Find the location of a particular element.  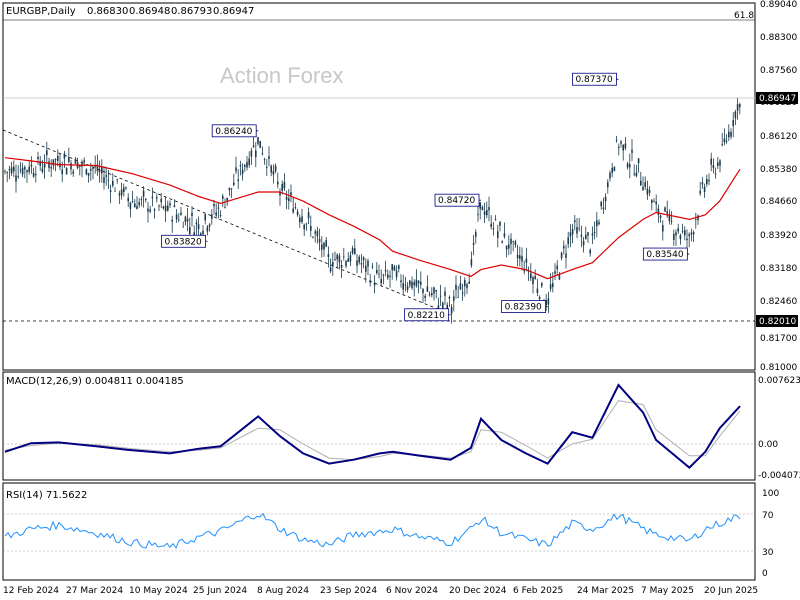

ohlc-high: 0.86948 is located at coordinates (149, 11).